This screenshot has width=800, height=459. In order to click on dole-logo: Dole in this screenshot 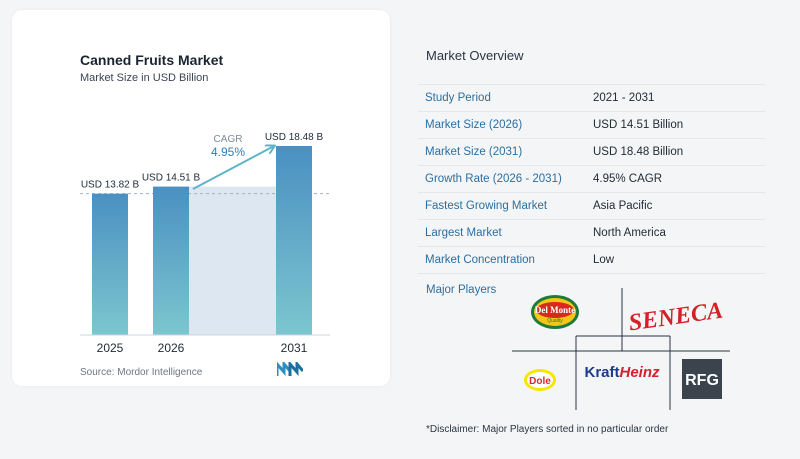, I will do `click(540, 380)`.